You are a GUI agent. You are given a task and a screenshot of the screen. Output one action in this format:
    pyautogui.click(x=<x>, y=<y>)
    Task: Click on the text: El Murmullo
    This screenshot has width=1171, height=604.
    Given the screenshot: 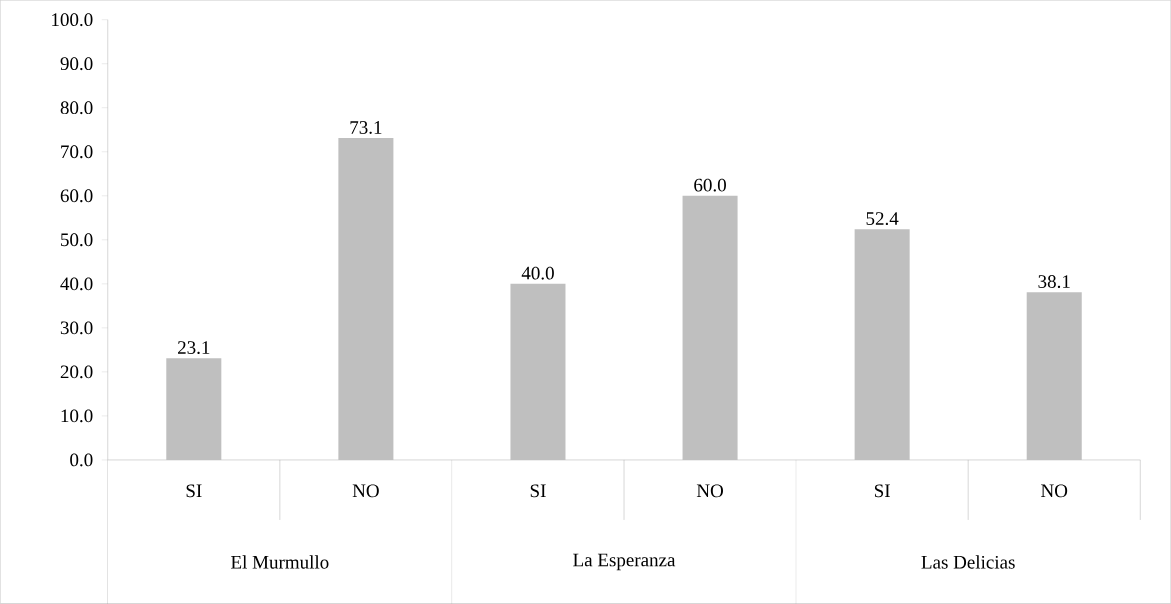 What is the action you would take?
    pyautogui.click(x=280, y=562)
    